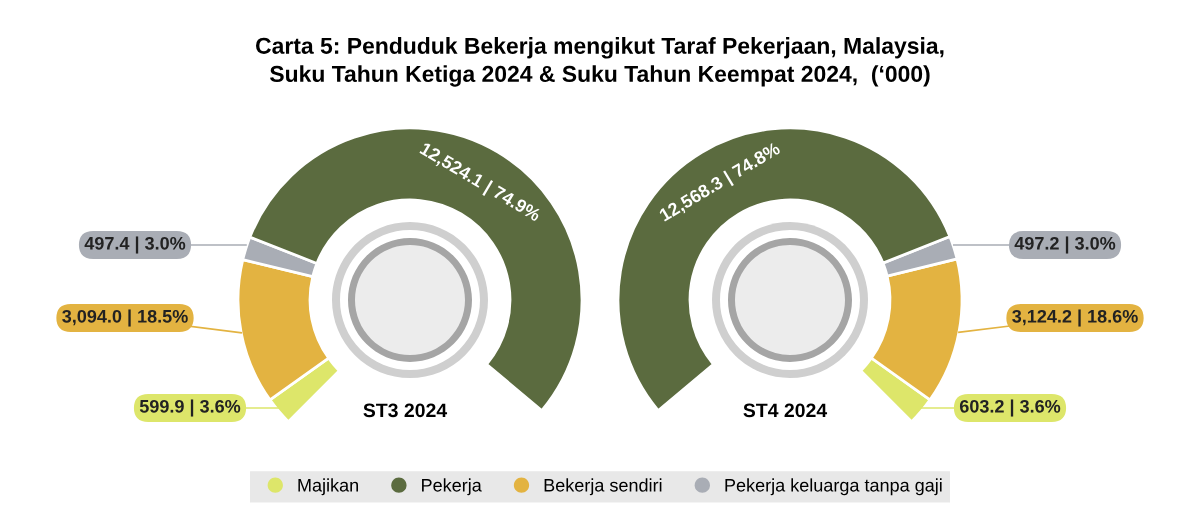 The image size is (1200, 530). What do you see at coordinates (1075, 318) in the screenshot?
I see `data-label: 3,124.2 | 18.6%` at bounding box center [1075, 318].